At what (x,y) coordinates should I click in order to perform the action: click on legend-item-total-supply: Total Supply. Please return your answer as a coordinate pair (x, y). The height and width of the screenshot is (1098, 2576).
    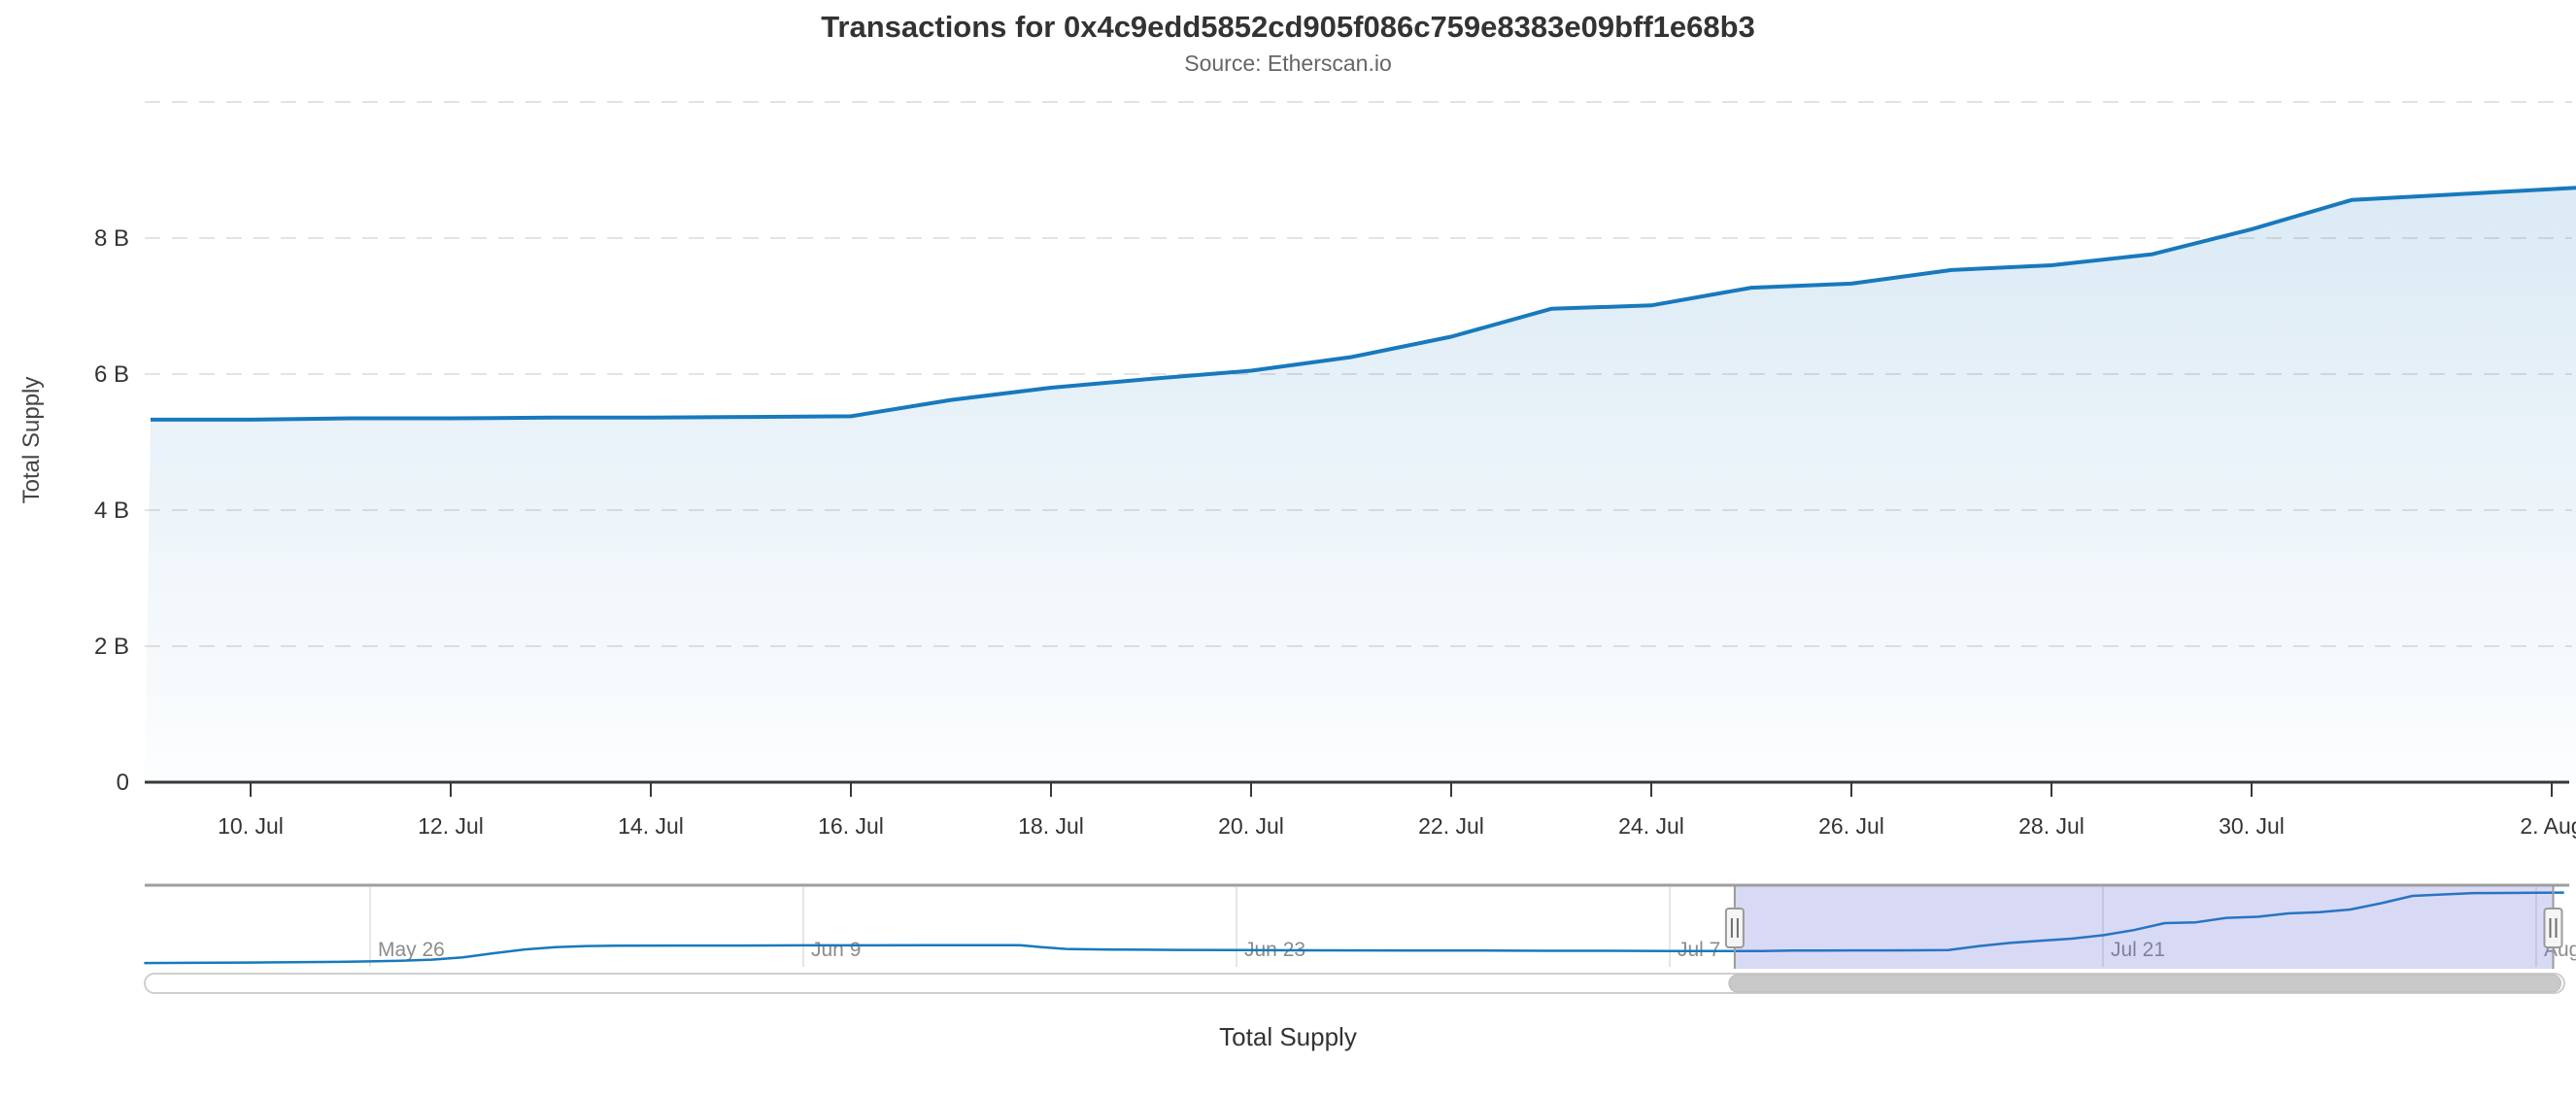
    Looking at the image, I should click on (1288, 1036).